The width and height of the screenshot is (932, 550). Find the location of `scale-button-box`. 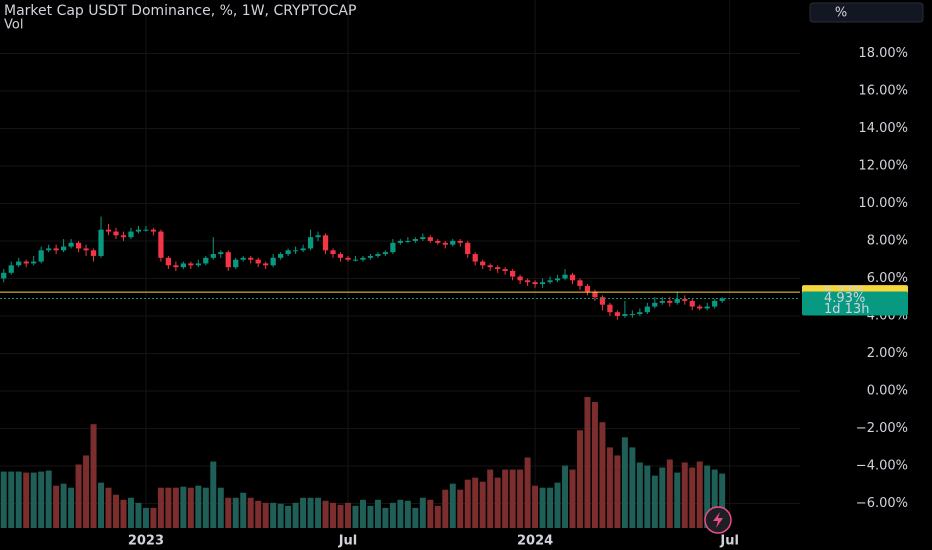

scale-button-box is located at coordinates (866, 12).